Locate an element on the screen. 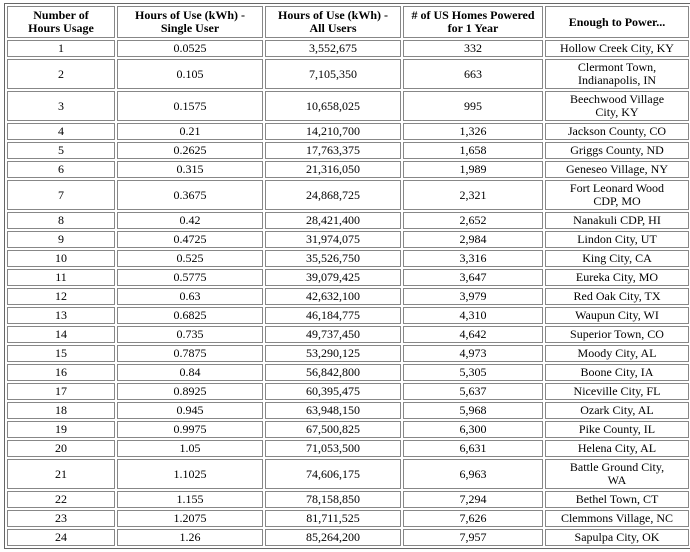  table-cell-kwh-all-users: 14,210,700 is located at coordinates (333, 131).